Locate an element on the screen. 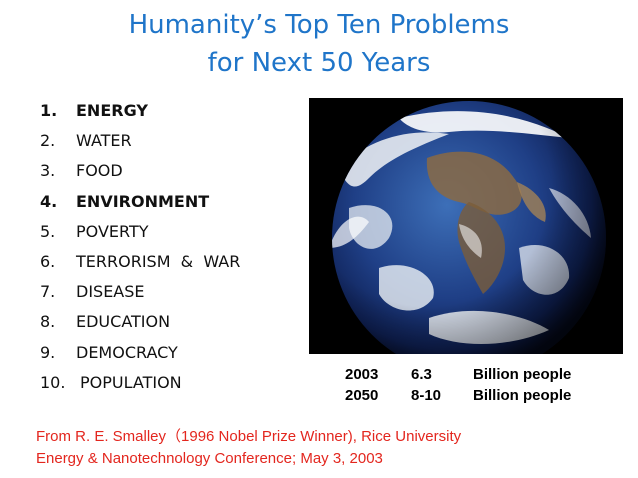 Image resolution: width=638 pixels, height=478 pixels. population-year: 2003 is located at coordinates (362, 374).